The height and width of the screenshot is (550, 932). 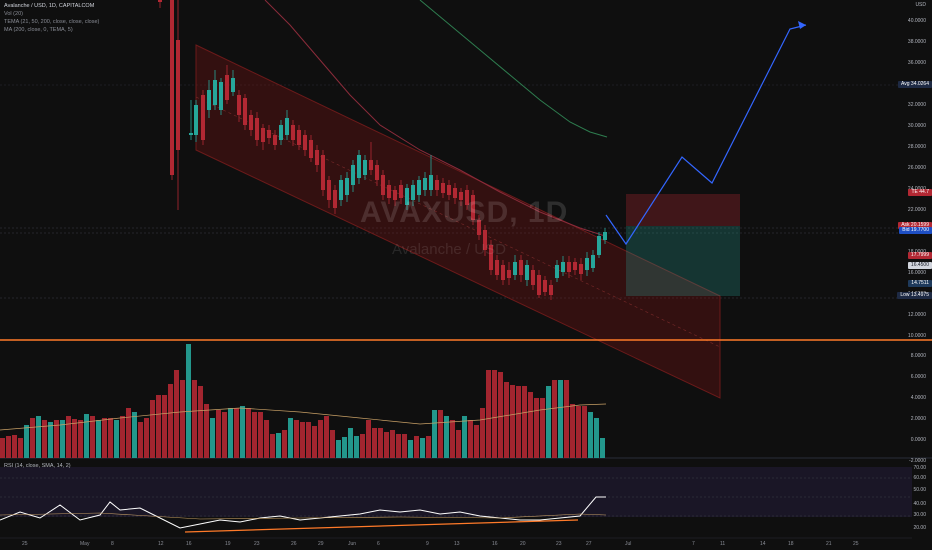 I want to click on time-axis-tick: 20, so click(x=523, y=544).